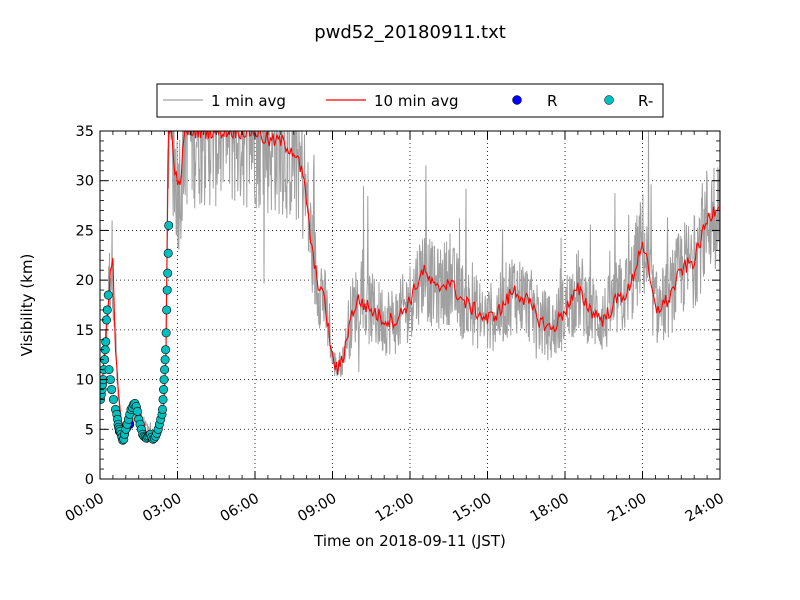  Describe the element at coordinates (85, 381) in the screenshot. I see `y-tick-label: 10` at that location.